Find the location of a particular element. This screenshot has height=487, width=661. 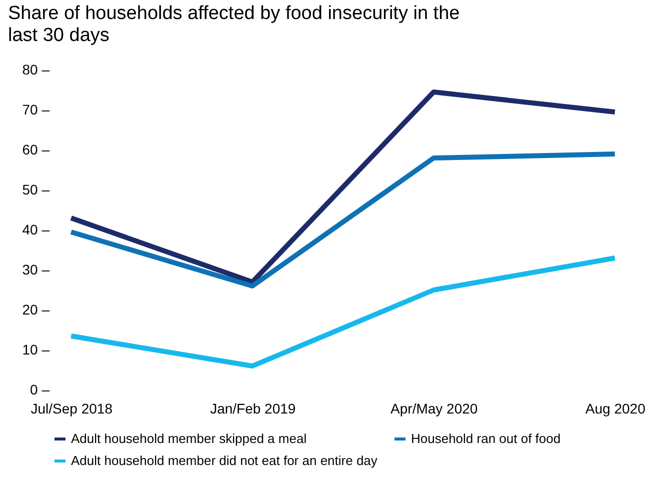

y-tick-label: 50 – is located at coordinates (36, 190).